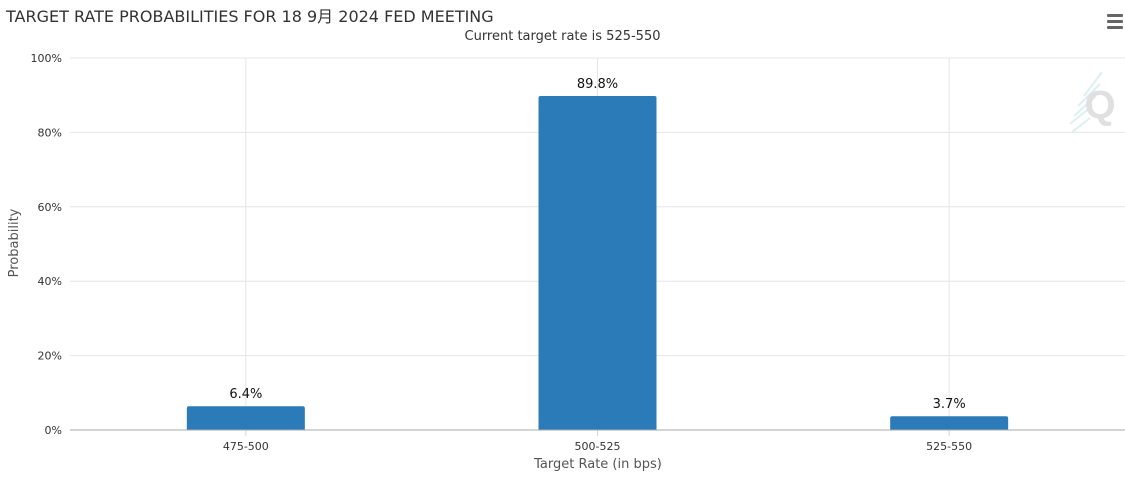 The height and width of the screenshot is (486, 1125). What do you see at coordinates (949, 404) in the screenshot?
I see `data-label-525-550: 3.7%` at bounding box center [949, 404].